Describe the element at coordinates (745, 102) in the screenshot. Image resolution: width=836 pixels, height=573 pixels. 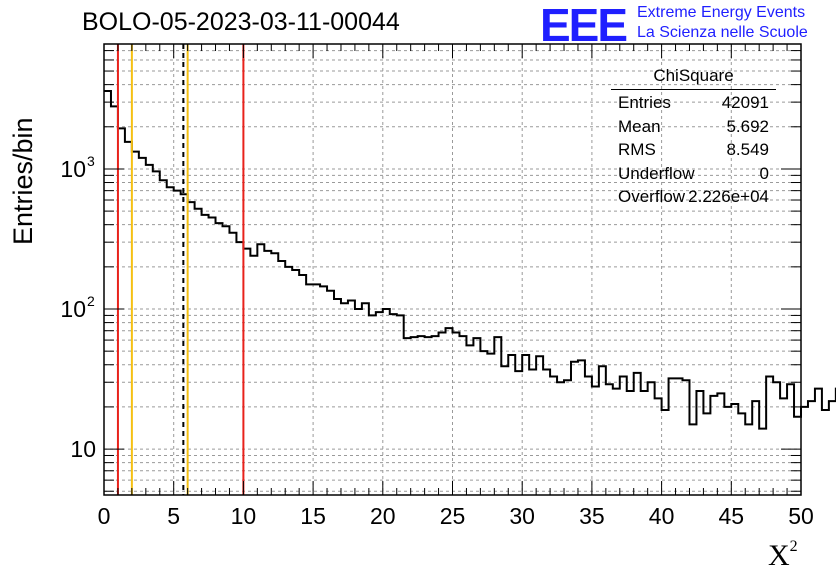
I see `stats-value: 42091` at that location.